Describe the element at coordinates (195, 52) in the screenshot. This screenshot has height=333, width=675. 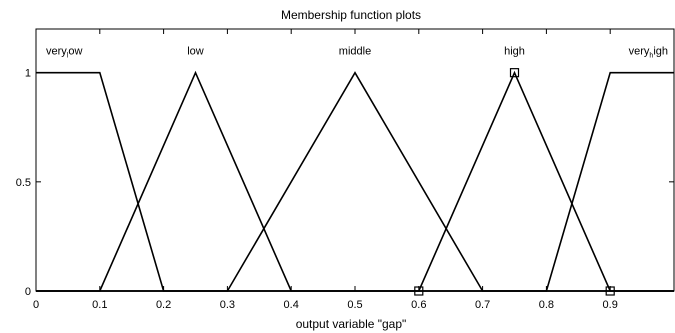
I see `series-label: low` at that location.